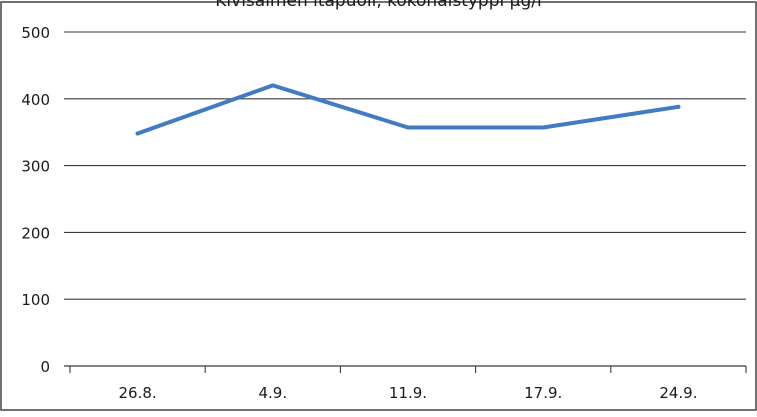 This screenshot has width=757, height=417. I want to click on y-tick-label: 0, so click(45, 367).